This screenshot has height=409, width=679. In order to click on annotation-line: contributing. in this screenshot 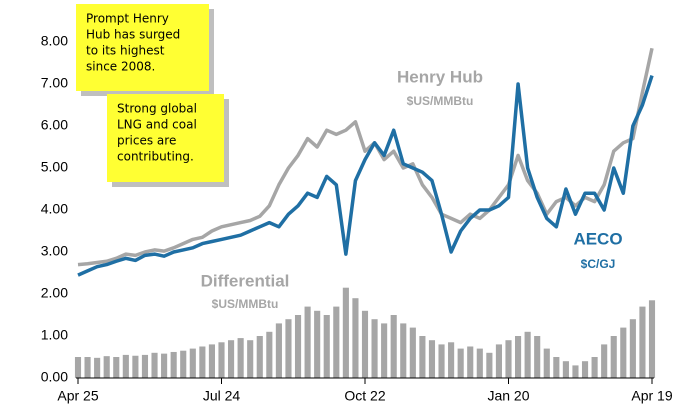, I will do `click(155, 157)`.